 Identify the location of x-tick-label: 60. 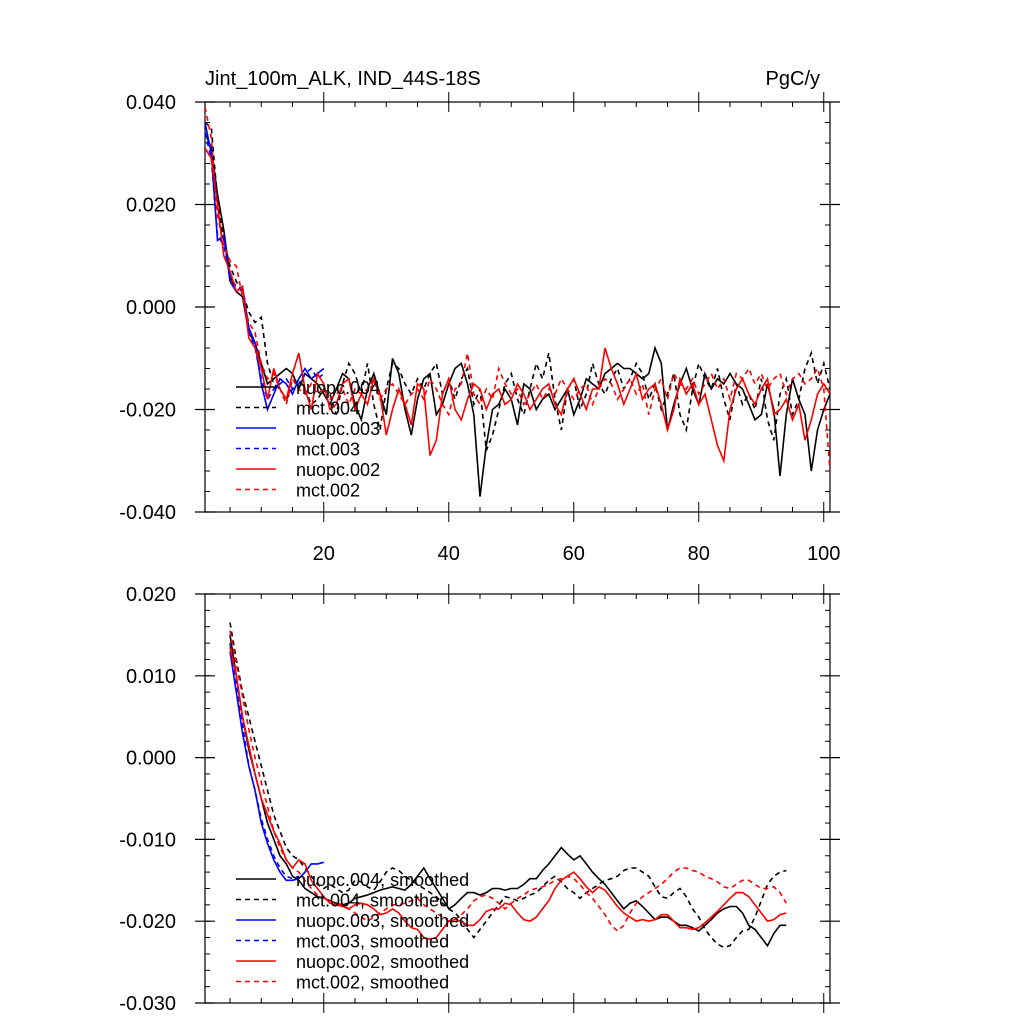
(574, 554).